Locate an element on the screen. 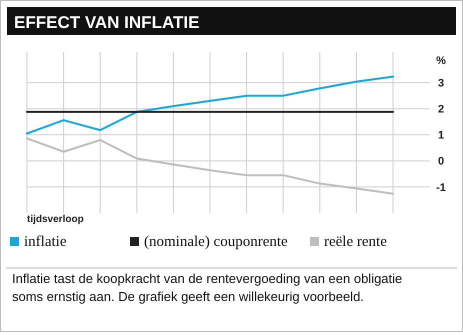  y-tick-label: -1 is located at coordinates (441, 188).